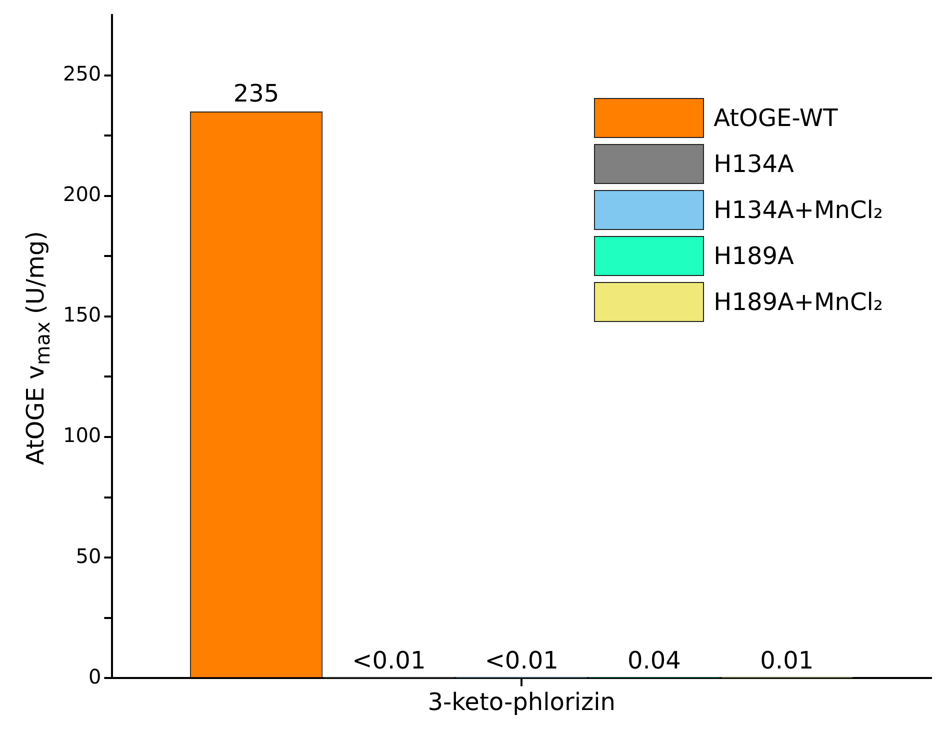  I want to click on y-tick-label: 100, so click(82, 435).